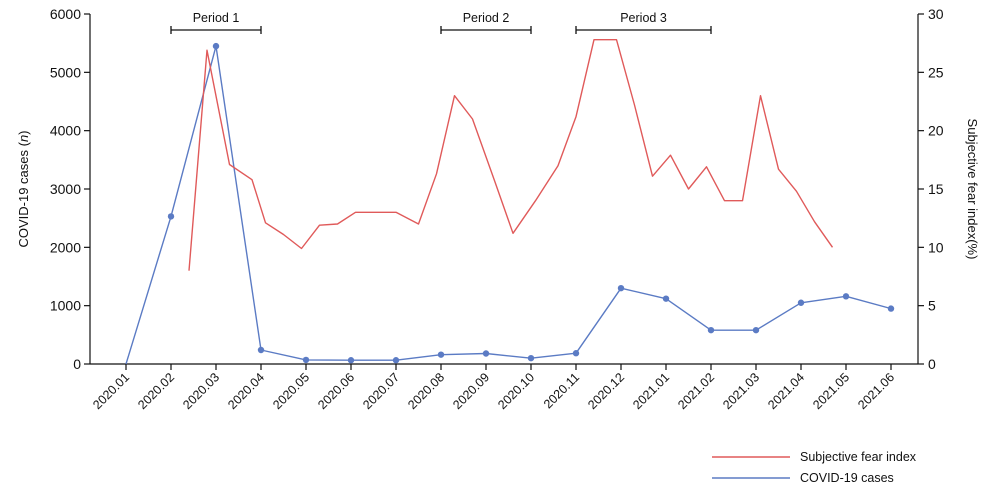 This screenshot has width=987, height=485. I want to click on y-right-tick-label: 0, so click(932, 364).